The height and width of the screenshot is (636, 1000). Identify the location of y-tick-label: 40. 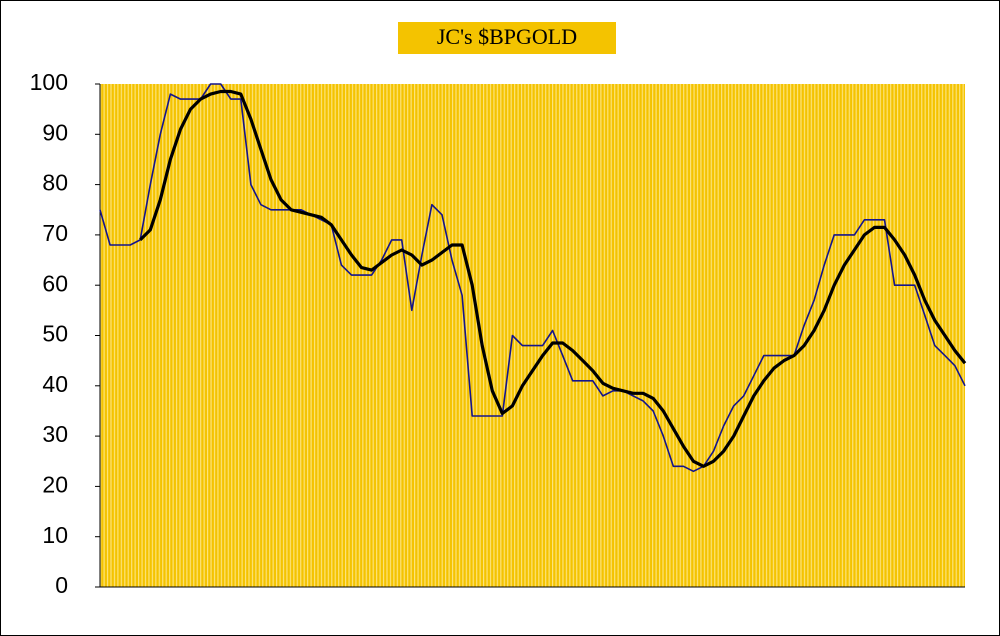
(55, 384).